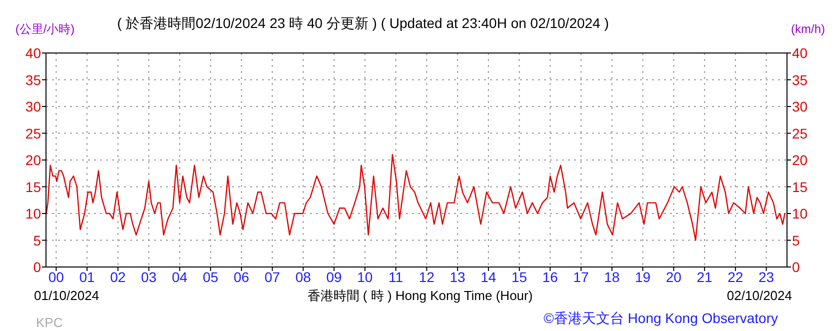  Describe the element at coordinates (272, 277) in the screenshot. I see `x-tick-label: 07` at that location.